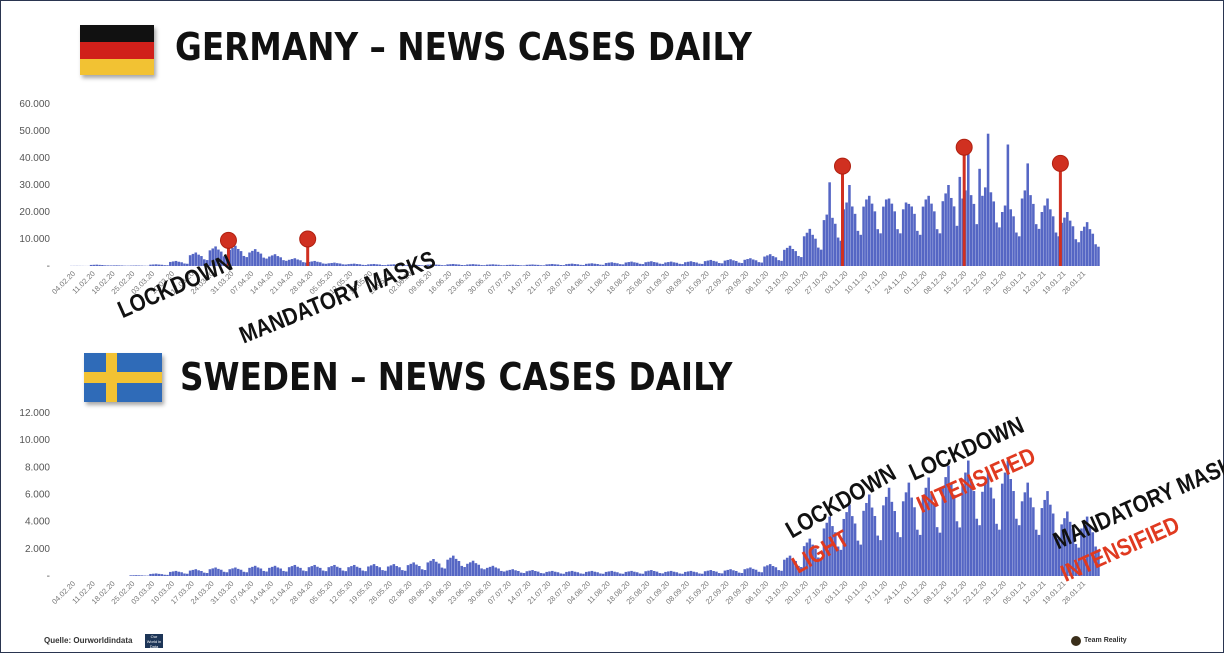 The height and width of the screenshot is (653, 1224). I want to click on germany-y-tick-label: 50.000, so click(34, 131).